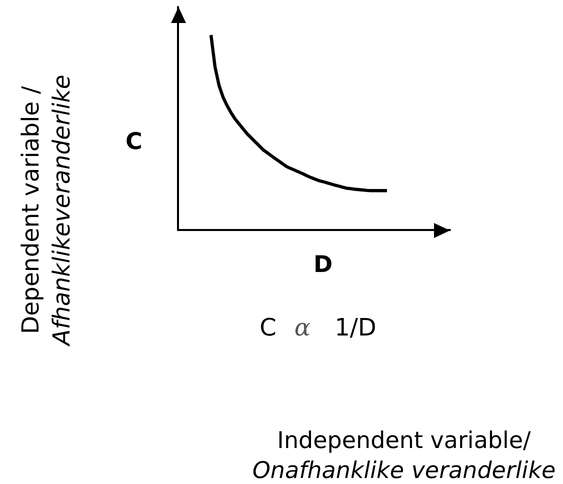 This screenshot has height=484, width=563. I want to click on text: C α 1/D, so click(318, 328).